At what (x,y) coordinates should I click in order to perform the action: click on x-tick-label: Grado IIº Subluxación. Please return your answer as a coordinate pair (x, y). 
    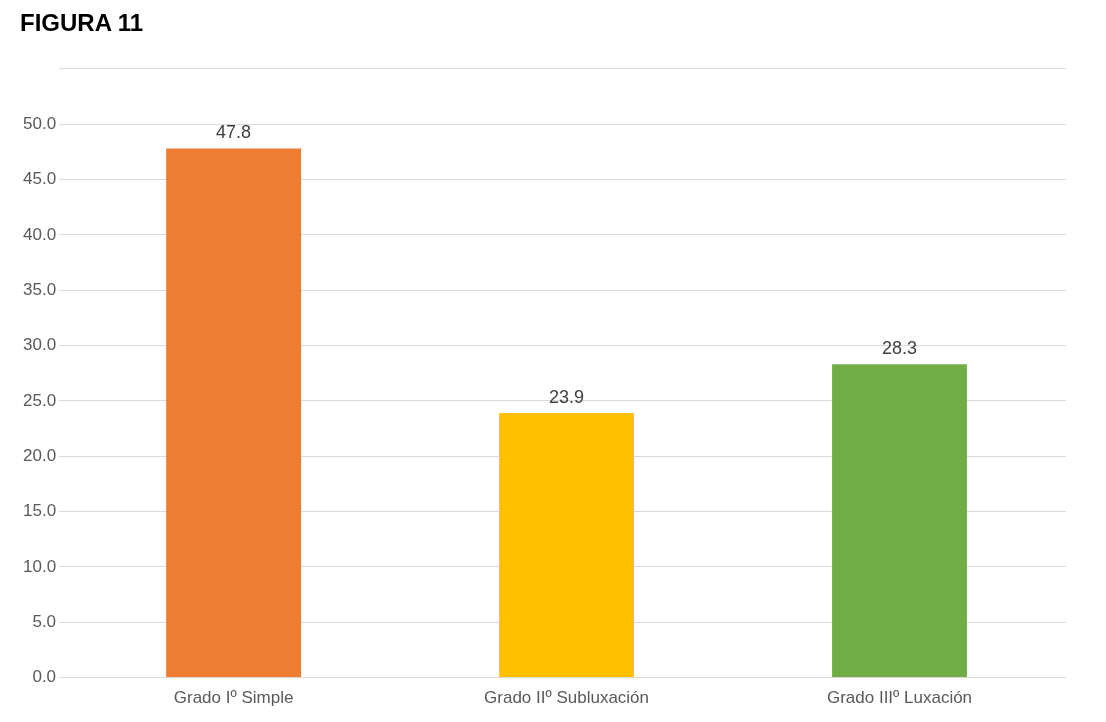
    Looking at the image, I should click on (567, 698).